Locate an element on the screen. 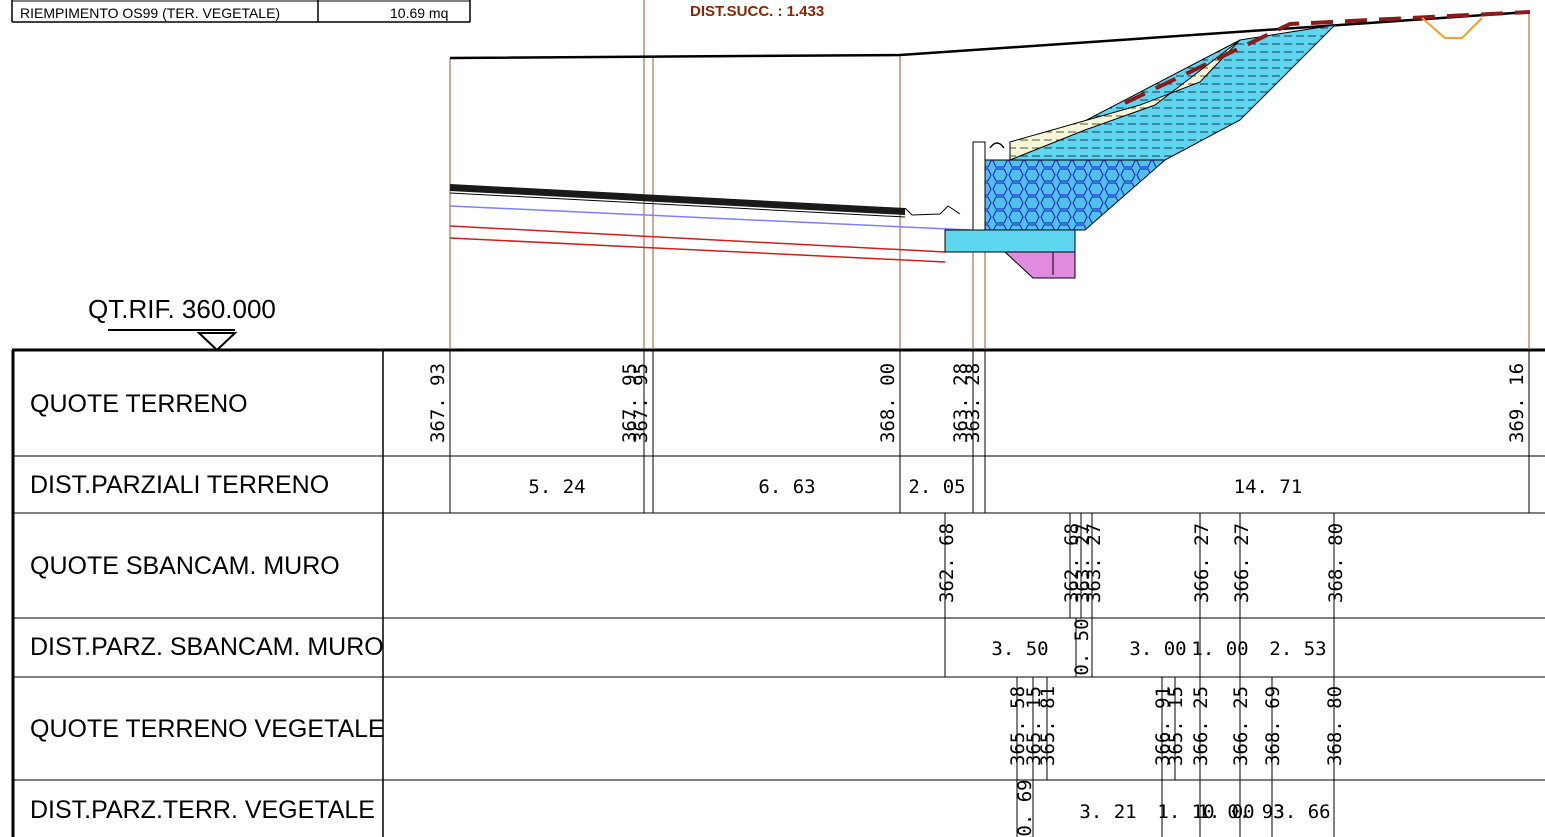 The height and width of the screenshot is (837, 1545). quote-terreno-value: 367. 93 is located at coordinates (438, 403).